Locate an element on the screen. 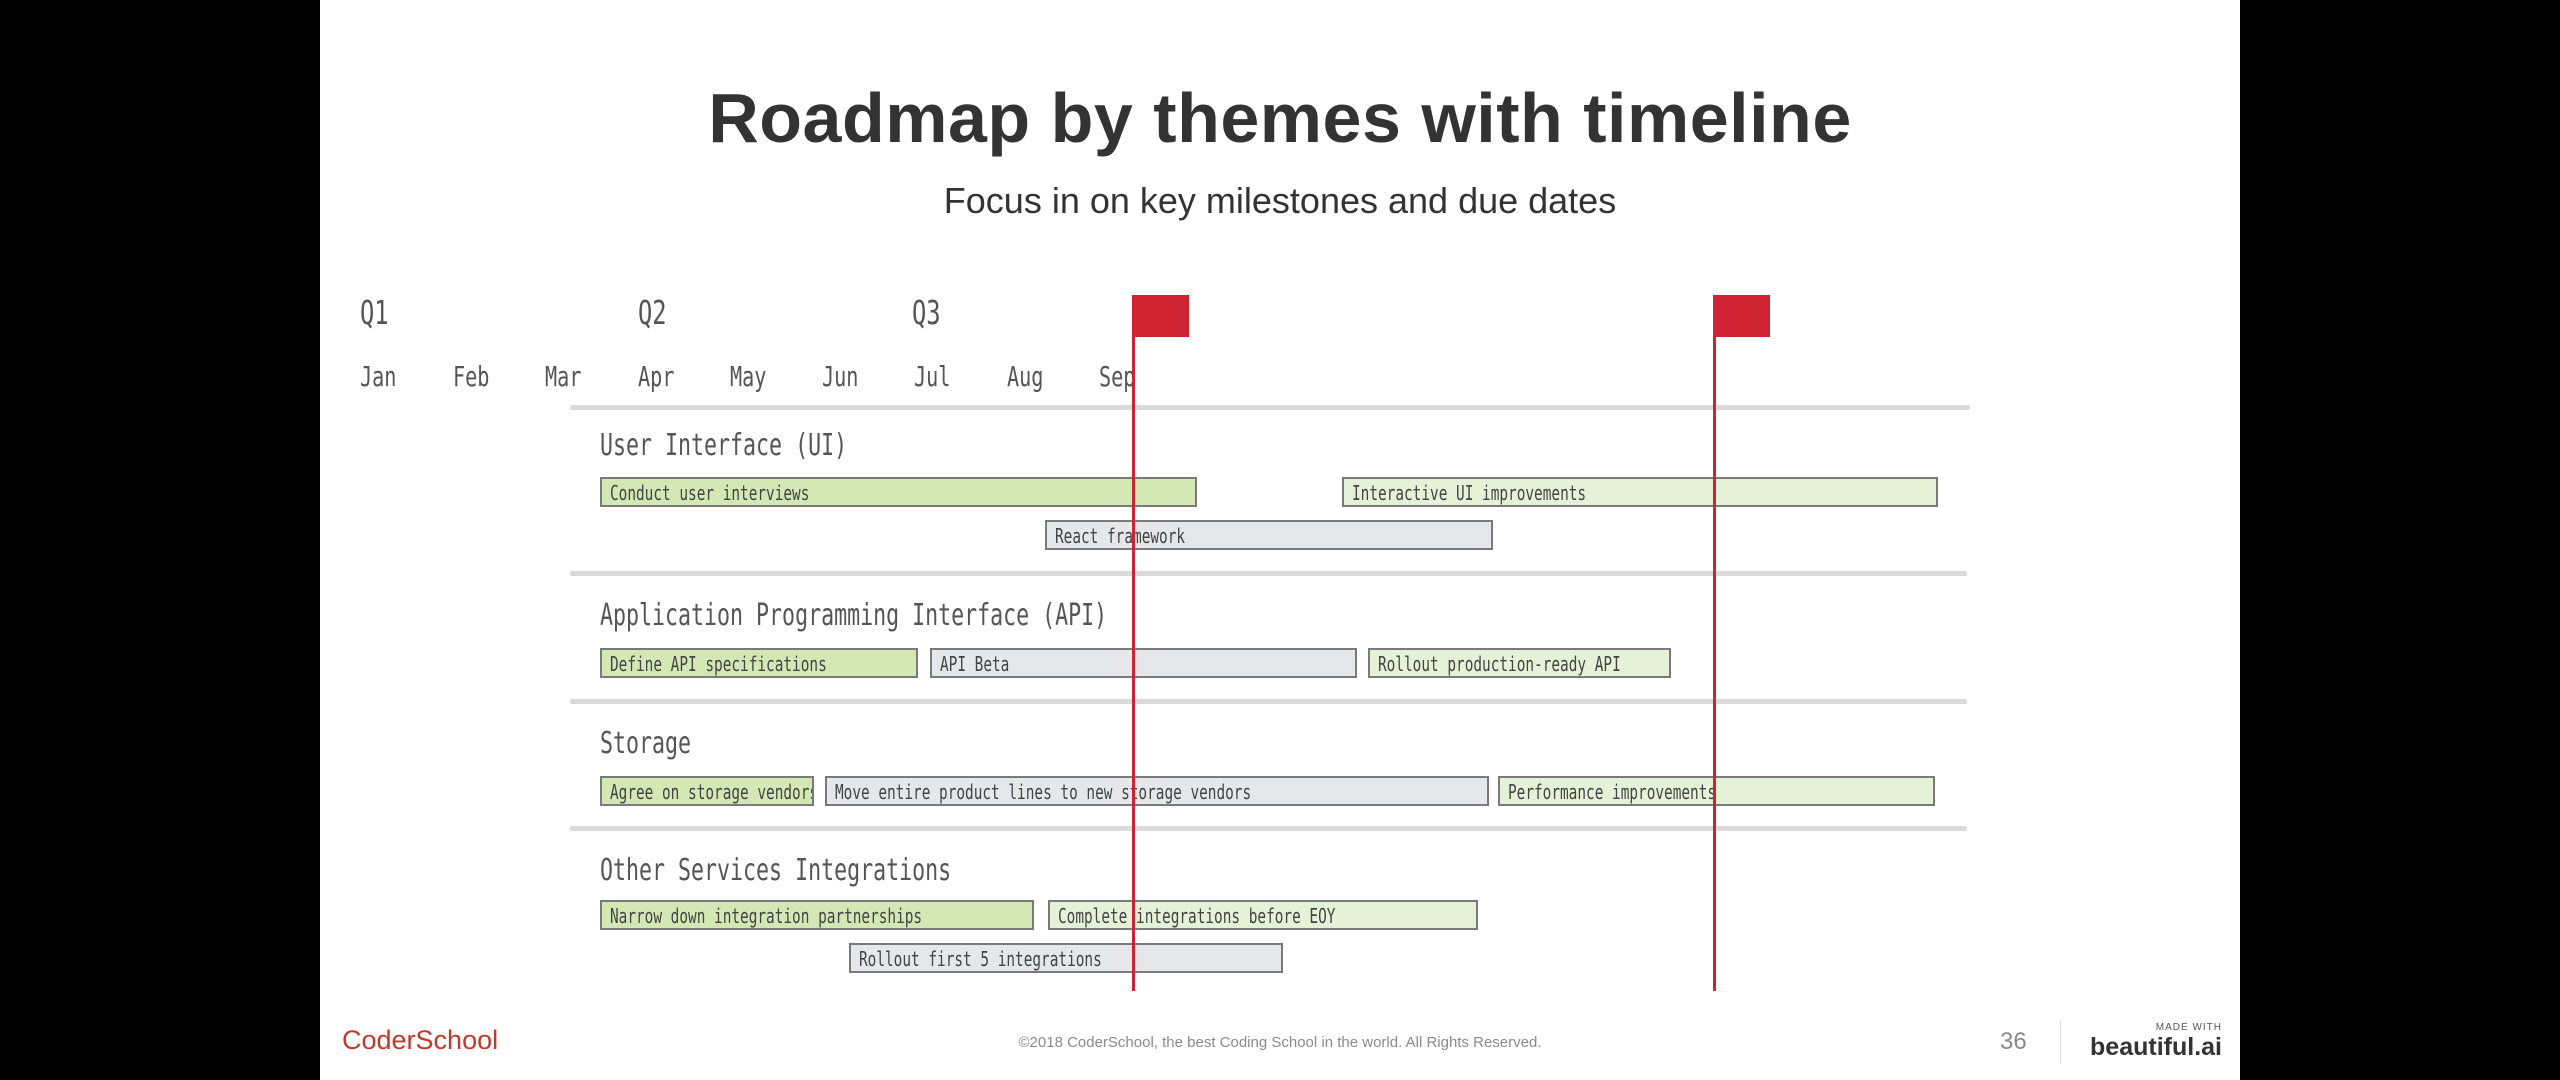 This screenshot has width=2560, height=1080. month-label-jun: Jun is located at coordinates (840, 376).